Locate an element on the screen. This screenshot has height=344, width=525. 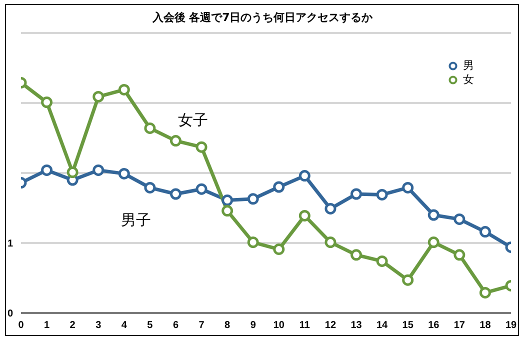
x-tick-label: 2 is located at coordinates (73, 326).